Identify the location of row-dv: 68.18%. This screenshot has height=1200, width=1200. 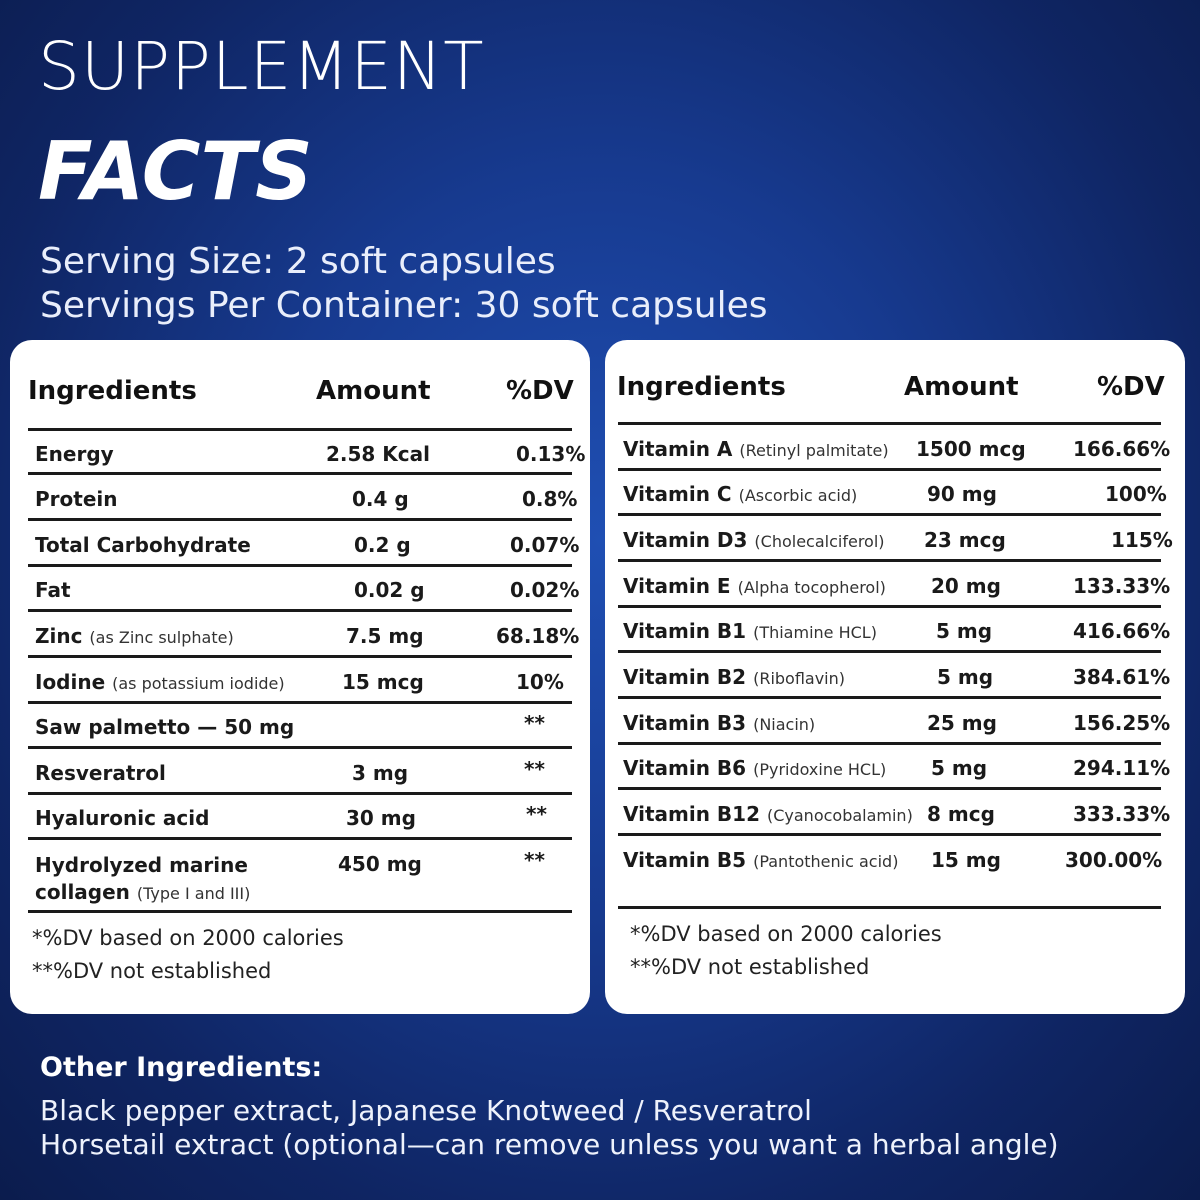
(538, 636).